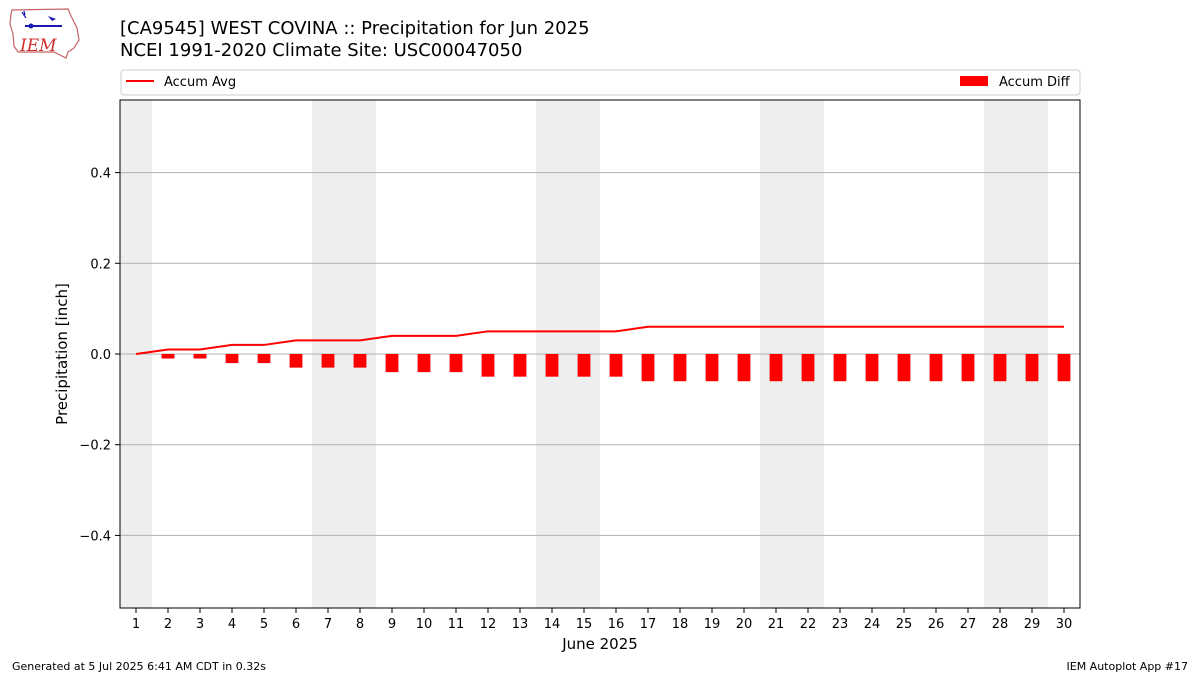 The image size is (1200, 675). What do you see at coordinates (100, 355) in the screenshot?
I see `y-tick-label-3: 0.0` at bounding box center [100, 355].